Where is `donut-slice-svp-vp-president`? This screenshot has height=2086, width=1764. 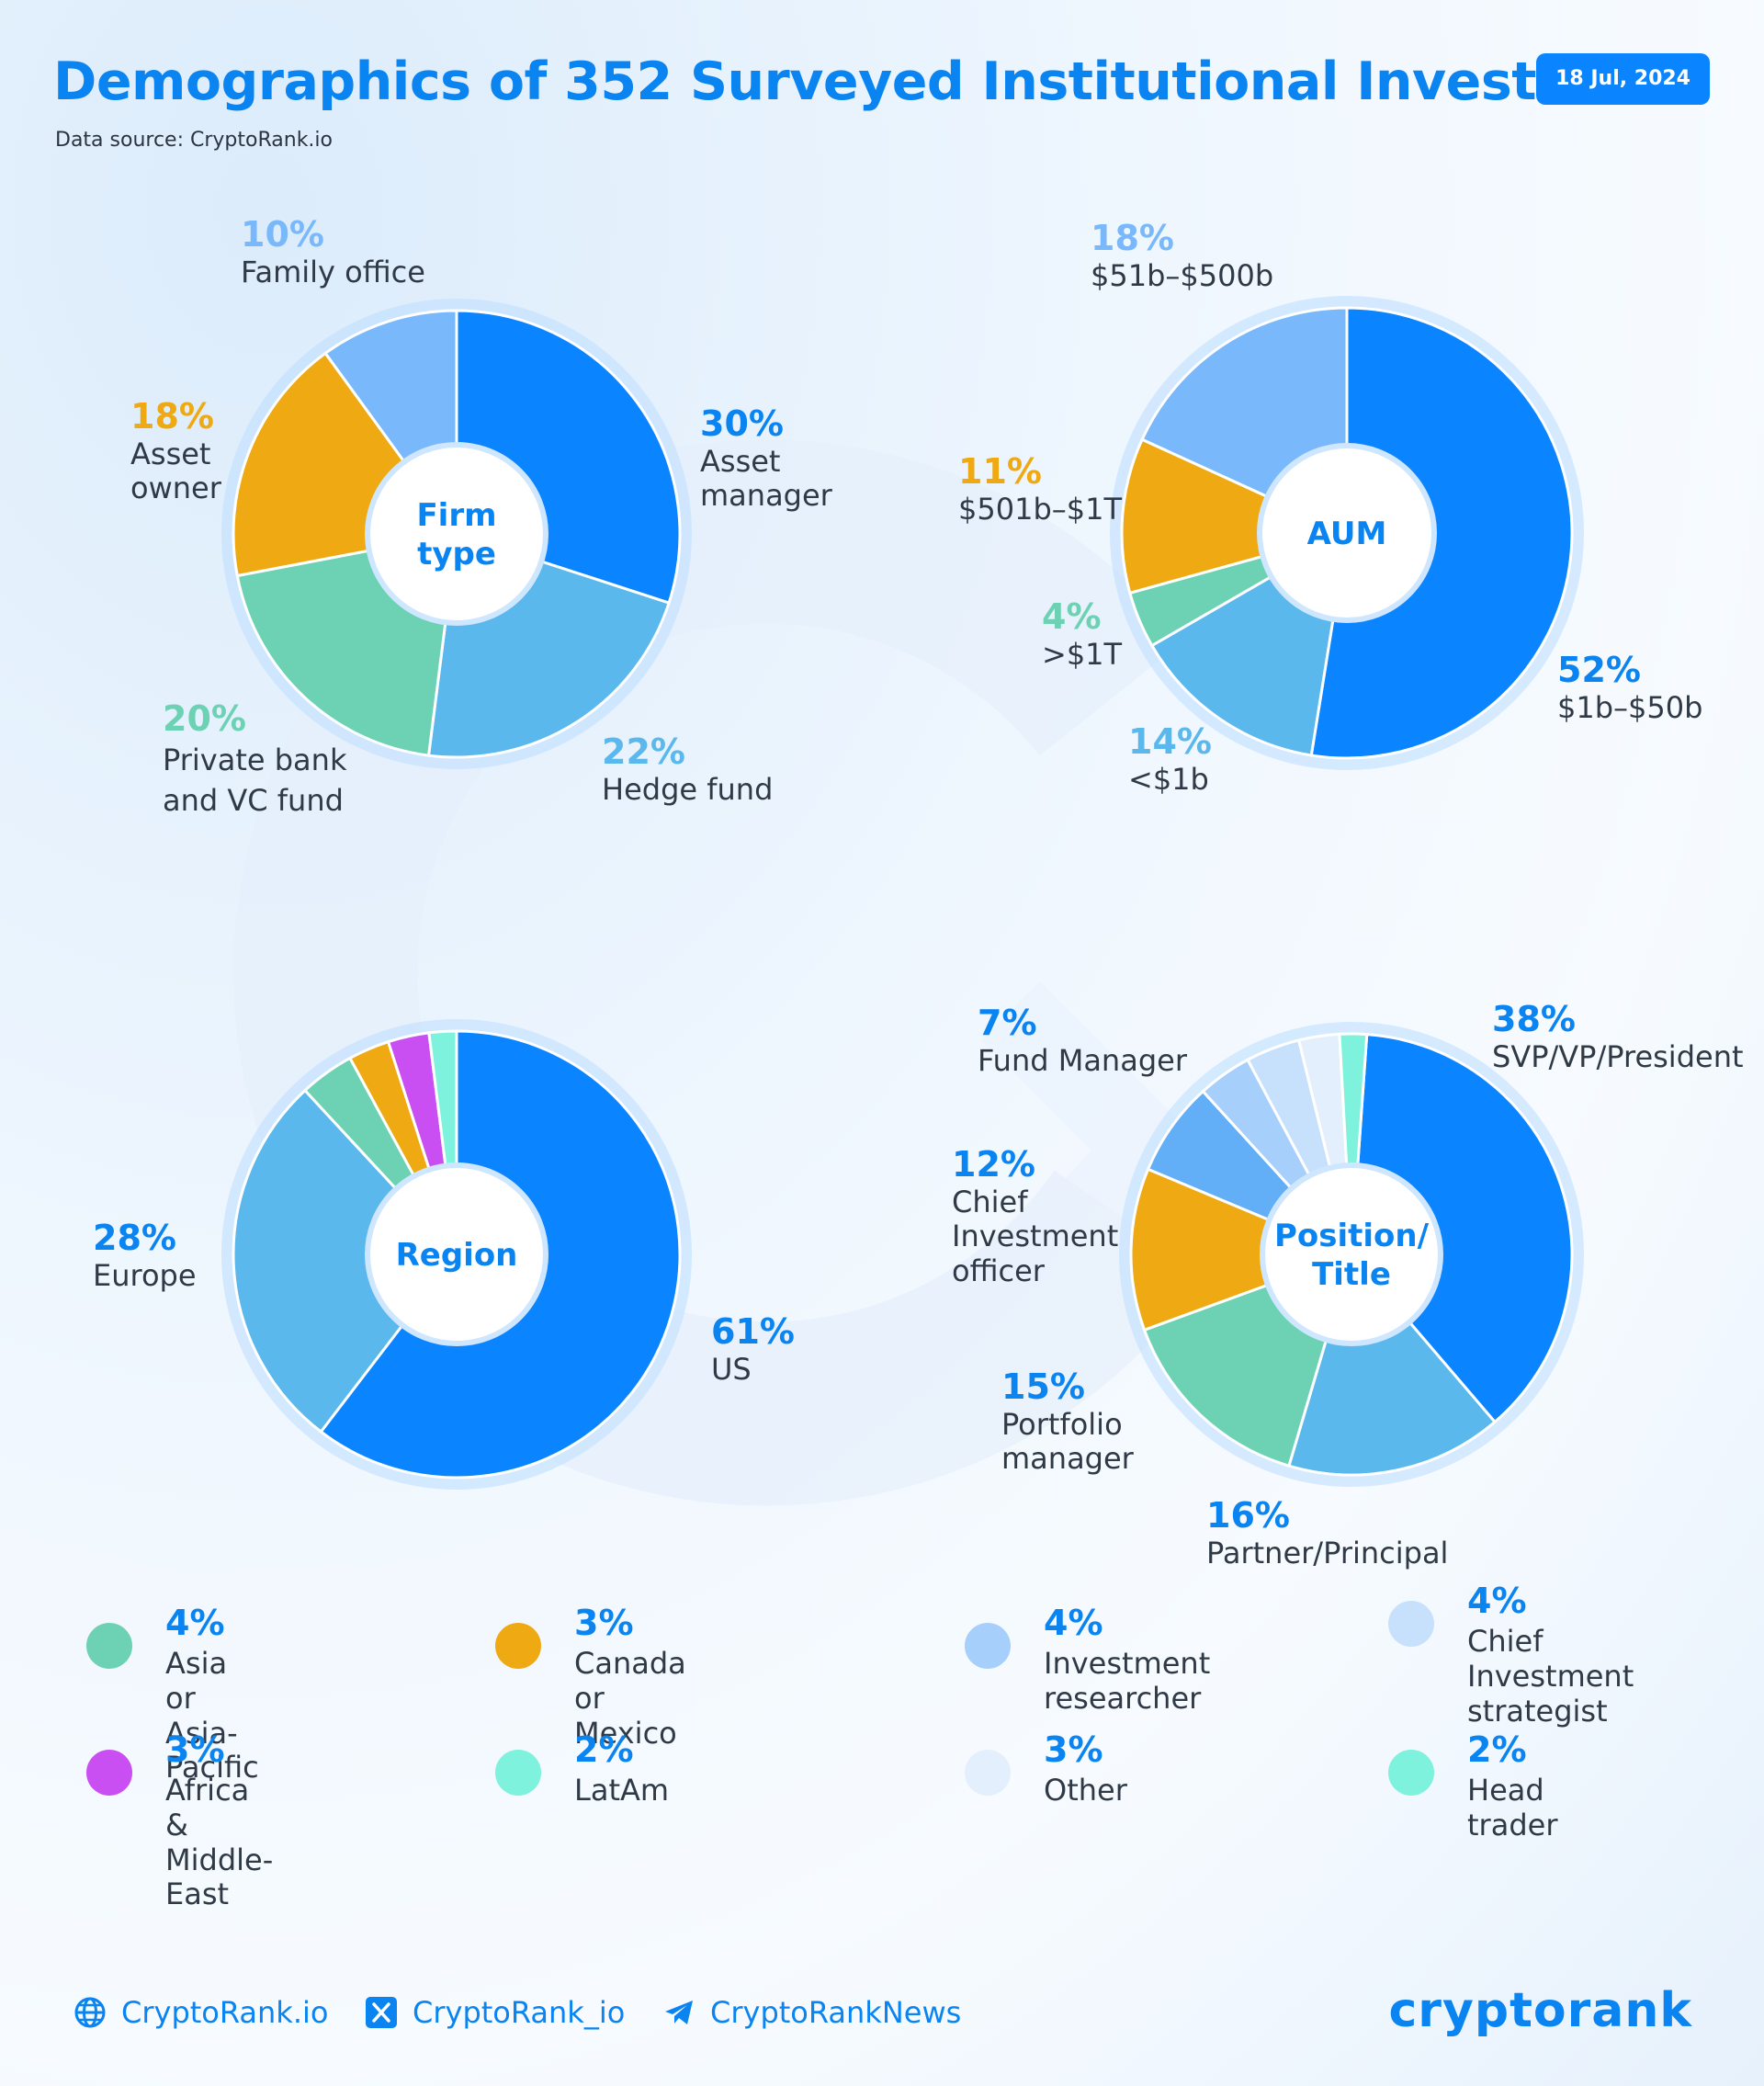
donut-slice-svp-vp-president is located at coordinates (1462, 1228).